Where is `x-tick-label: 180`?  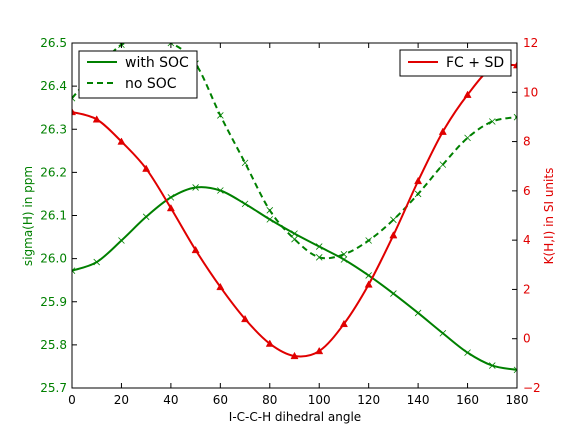
x-tick-label: 180 is located at coordinates (517, 400).